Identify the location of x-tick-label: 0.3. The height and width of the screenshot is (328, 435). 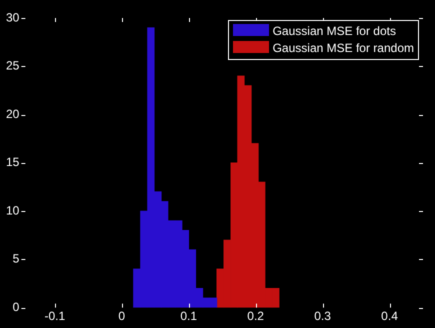
(323, 316).